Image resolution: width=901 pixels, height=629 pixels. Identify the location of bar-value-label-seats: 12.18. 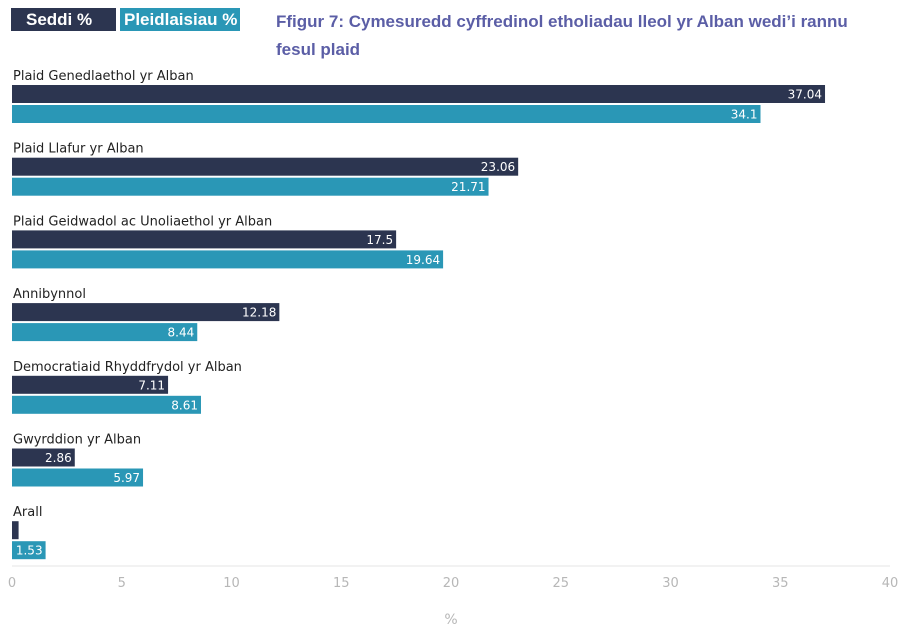
(259, 313).